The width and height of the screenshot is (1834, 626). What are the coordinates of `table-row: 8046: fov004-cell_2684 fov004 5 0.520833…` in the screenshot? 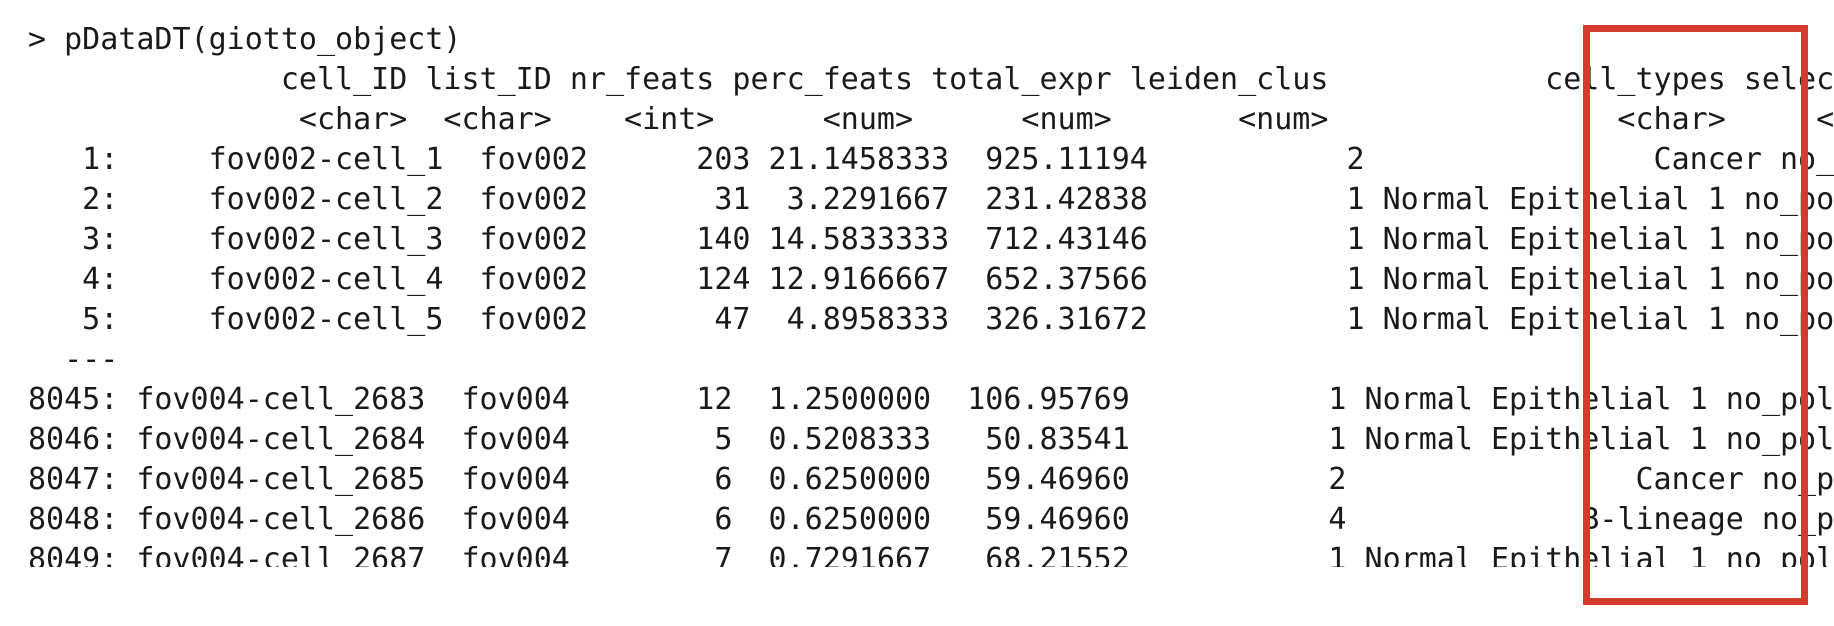 It's located at (931, 439).